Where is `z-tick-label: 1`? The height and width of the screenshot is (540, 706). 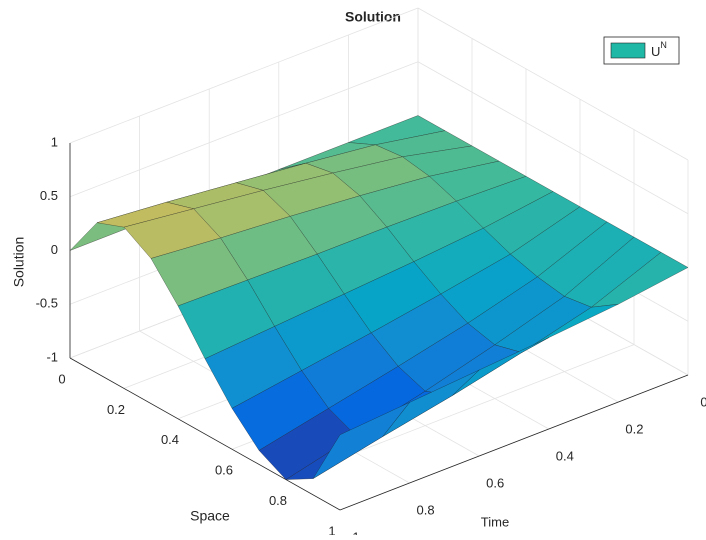 z-tick-label: 1 is located at coordinates (54, 141).